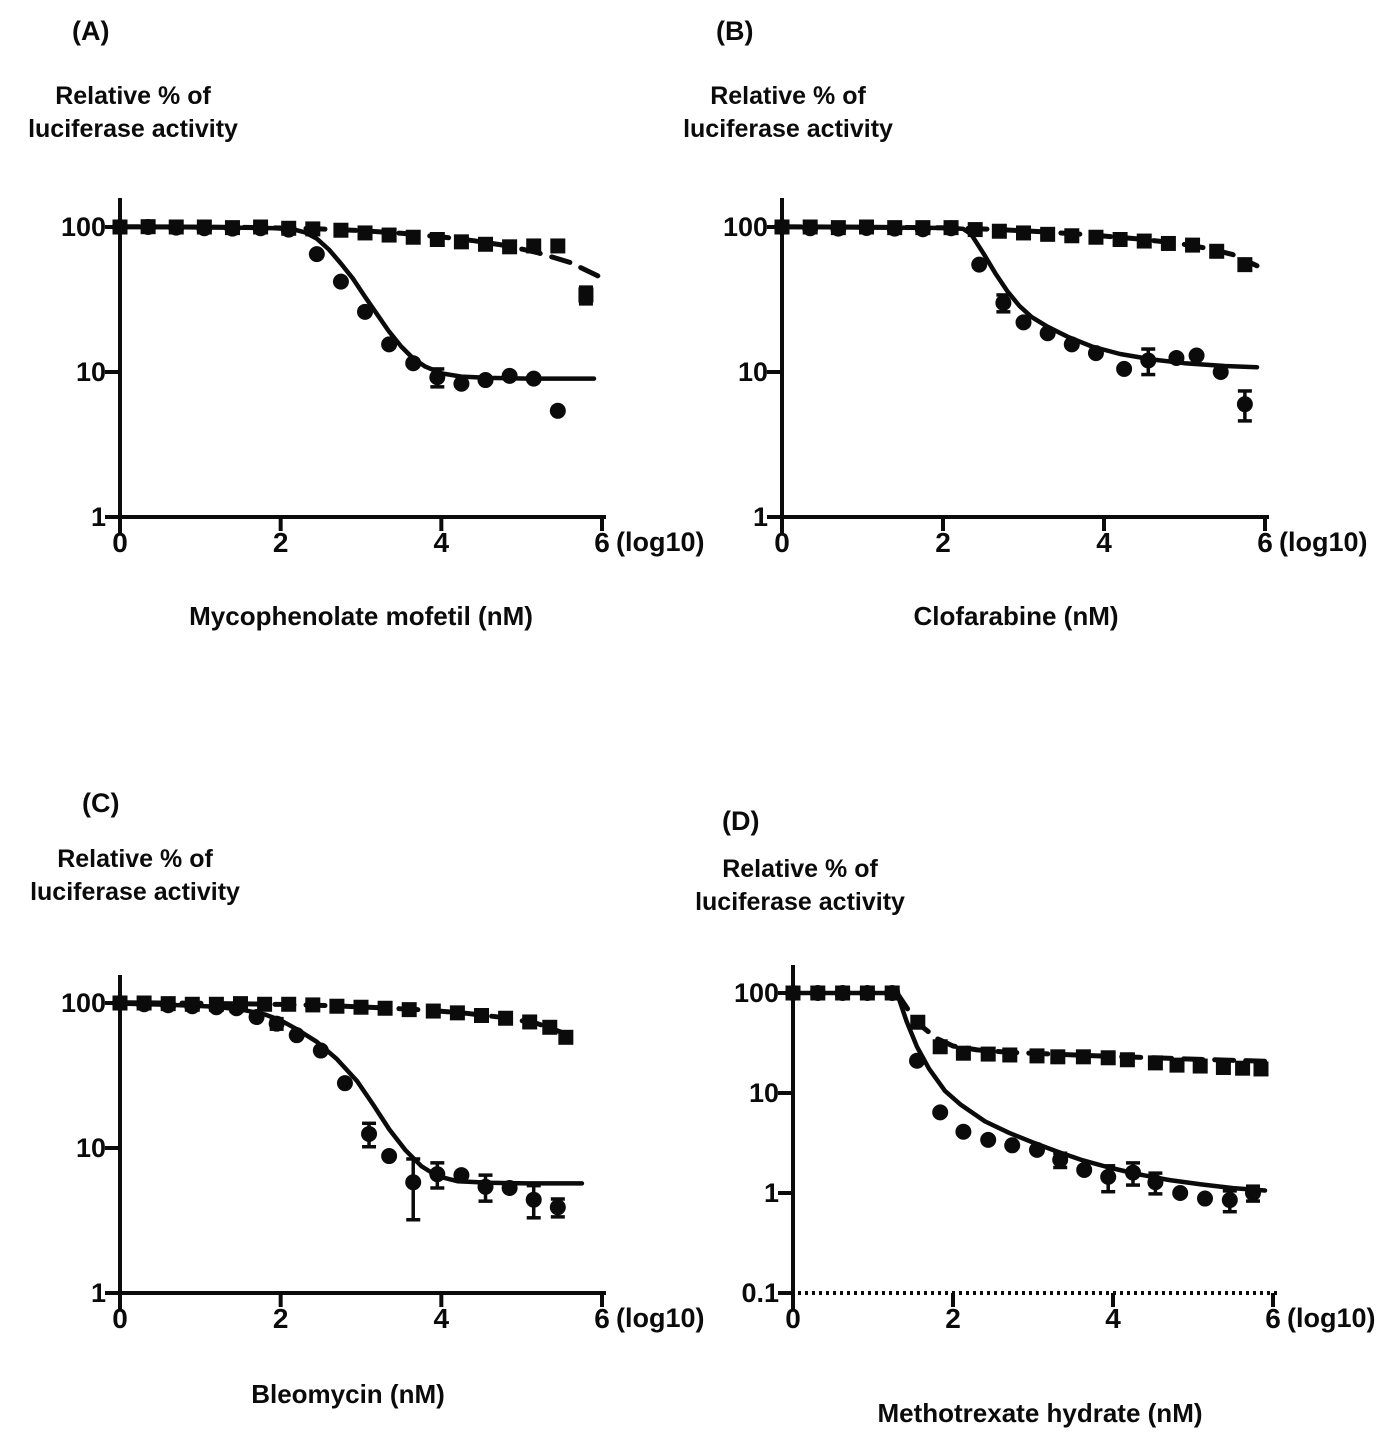 Image resolution: width=1400 pixels, height=1442 pixels. Describe the element at coordinates (348, 1394) in the screenshot. I see `x-axis-title-c: Bleomycin (nM)` at that location.